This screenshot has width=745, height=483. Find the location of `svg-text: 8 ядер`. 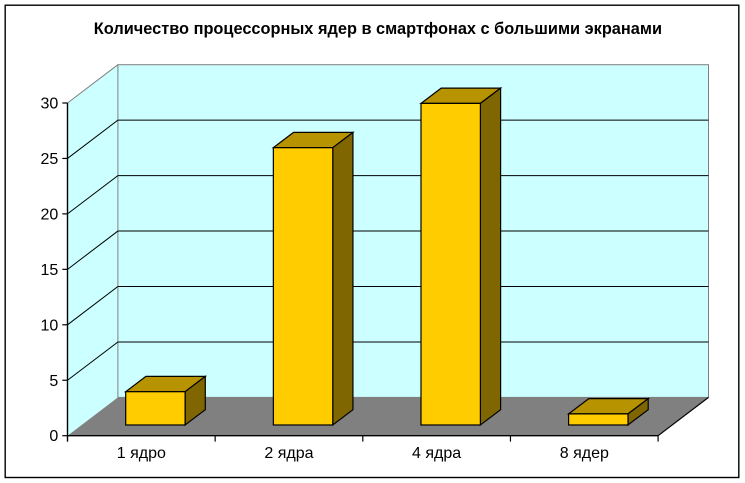

svg-text: 8 ядер is located at coordinates (584, 453).